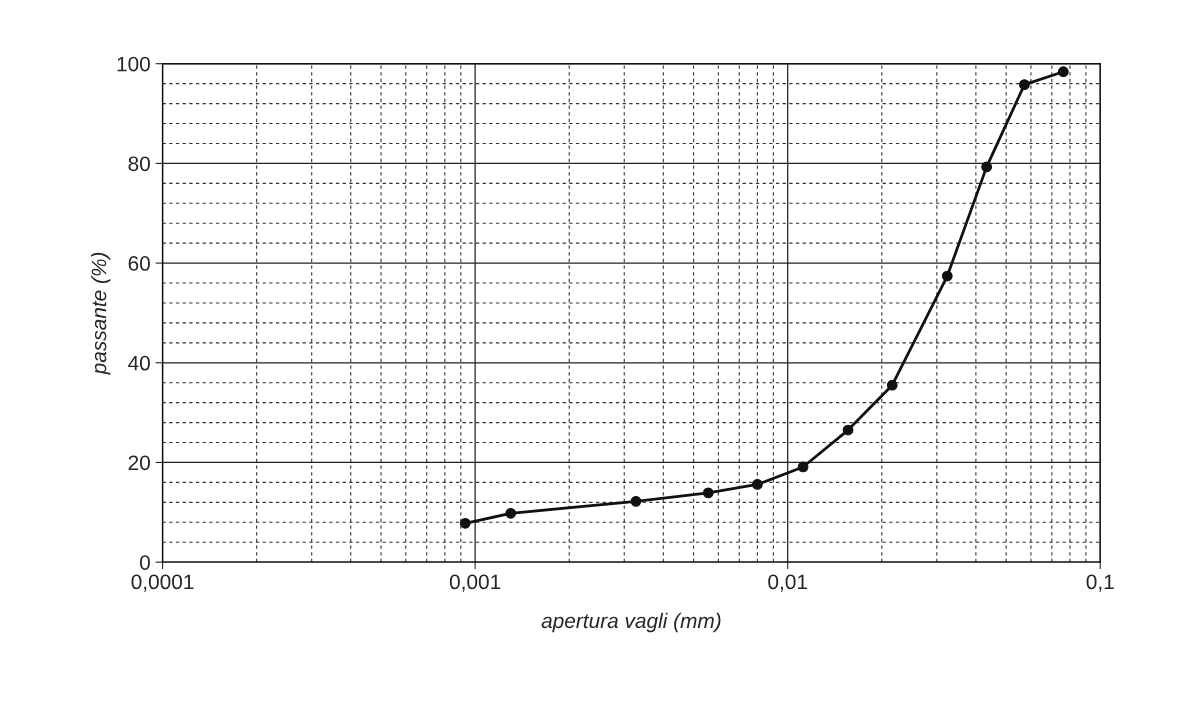 This screenshot has width=1178, height=708. I want to click on y-tick-label: 100, so click(133, 64).